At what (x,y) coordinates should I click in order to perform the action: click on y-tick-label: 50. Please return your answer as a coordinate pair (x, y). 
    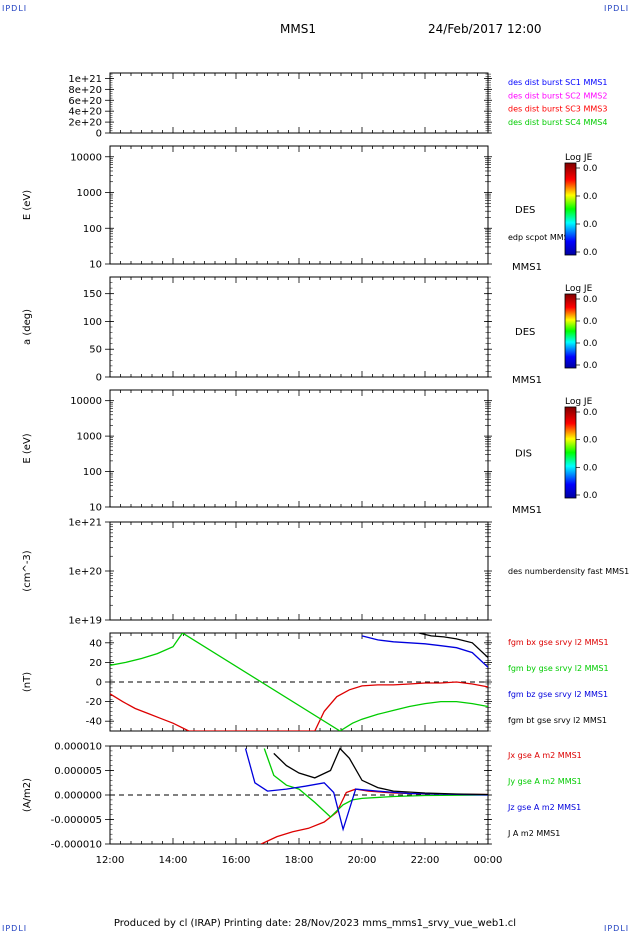
    Looking at the image, I should click on (95, 350).